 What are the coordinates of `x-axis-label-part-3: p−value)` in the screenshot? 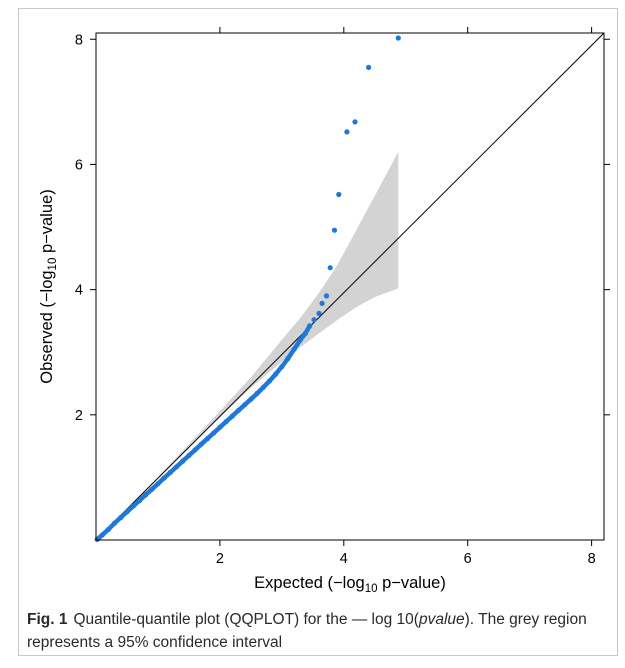 It's located at (411, 583).